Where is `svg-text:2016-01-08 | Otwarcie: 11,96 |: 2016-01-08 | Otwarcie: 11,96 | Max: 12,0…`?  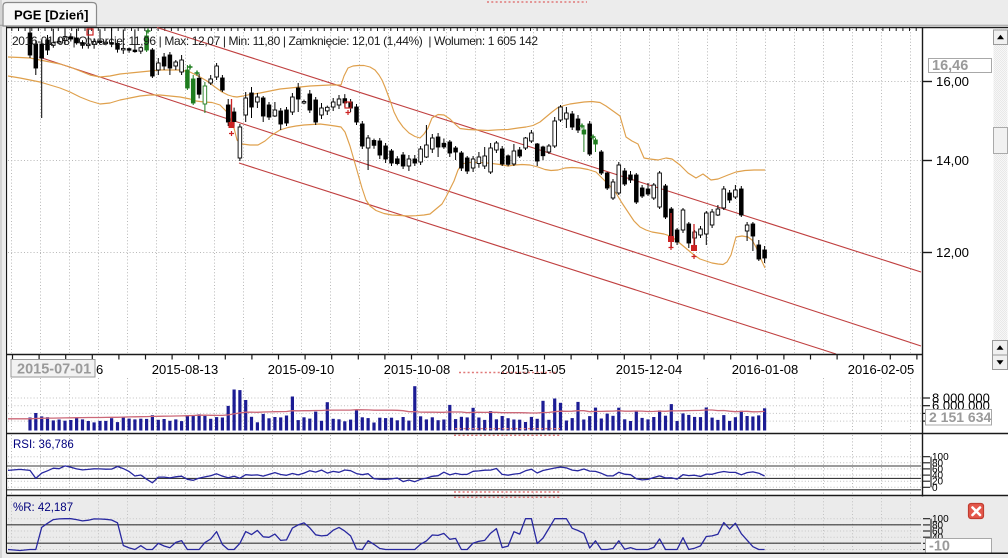 svg-text:2016-01-08 | Otwarcie: 11,96 |: 2016-01-08 | Otwarcie: 11,96 | Max: 12,0… is located at coordinates (275, 41).